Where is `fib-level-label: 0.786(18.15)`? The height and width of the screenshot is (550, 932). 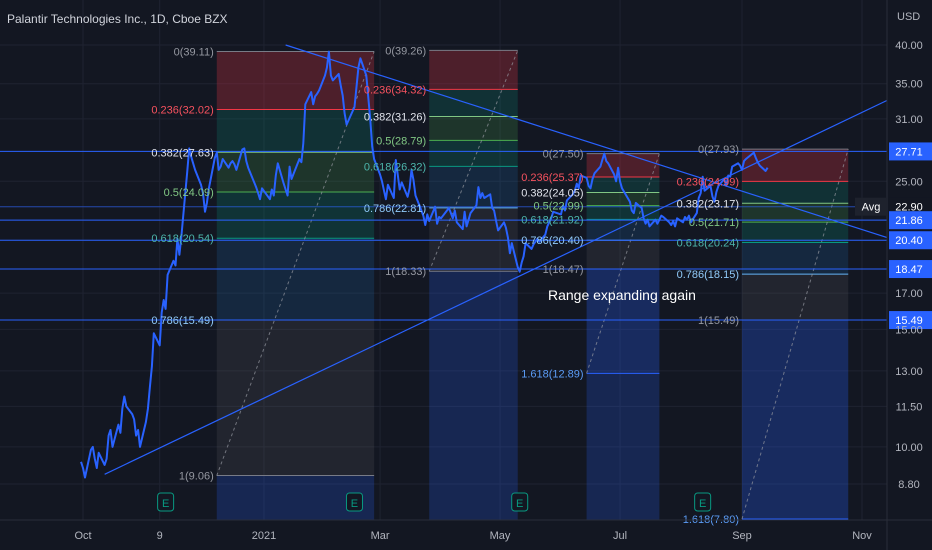
fib-level-label: 0.786(18.15) is located at coordinates (708, 275).